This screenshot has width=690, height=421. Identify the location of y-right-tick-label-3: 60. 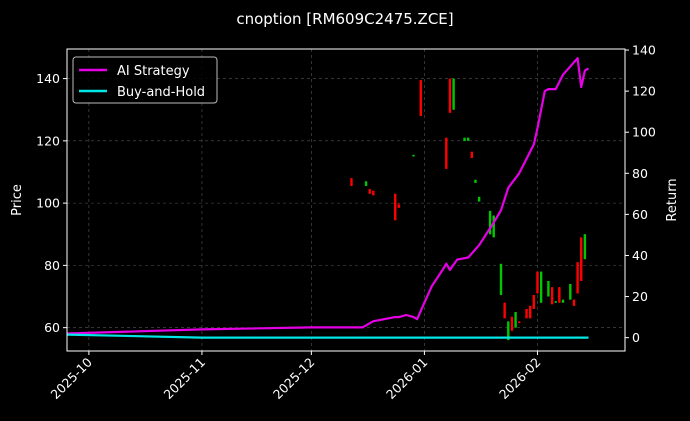
(640, 214).